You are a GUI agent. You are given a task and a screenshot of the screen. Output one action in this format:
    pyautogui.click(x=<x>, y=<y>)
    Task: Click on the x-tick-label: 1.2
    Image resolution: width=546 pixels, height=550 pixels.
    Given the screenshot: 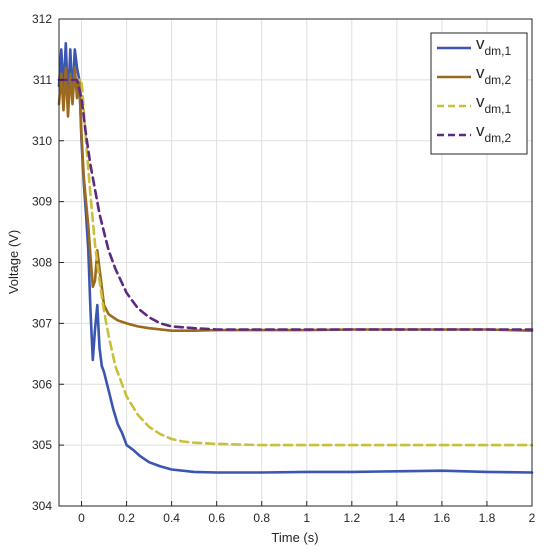 What is the action you would take?
    pyautogui.click(x=351, y=518)
    